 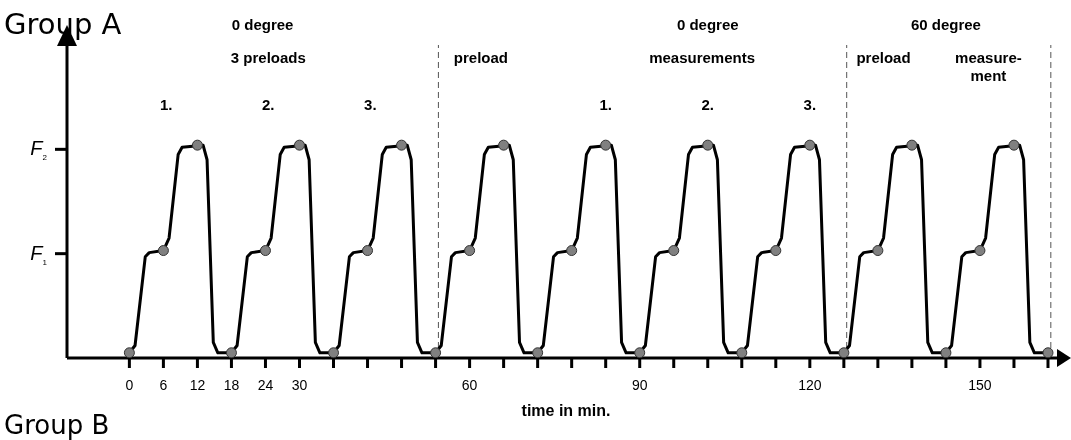 What do you see at coordinates (945, 24) in the screenshot?
I see `text: 60 degree` at bounding box center [945, 24].